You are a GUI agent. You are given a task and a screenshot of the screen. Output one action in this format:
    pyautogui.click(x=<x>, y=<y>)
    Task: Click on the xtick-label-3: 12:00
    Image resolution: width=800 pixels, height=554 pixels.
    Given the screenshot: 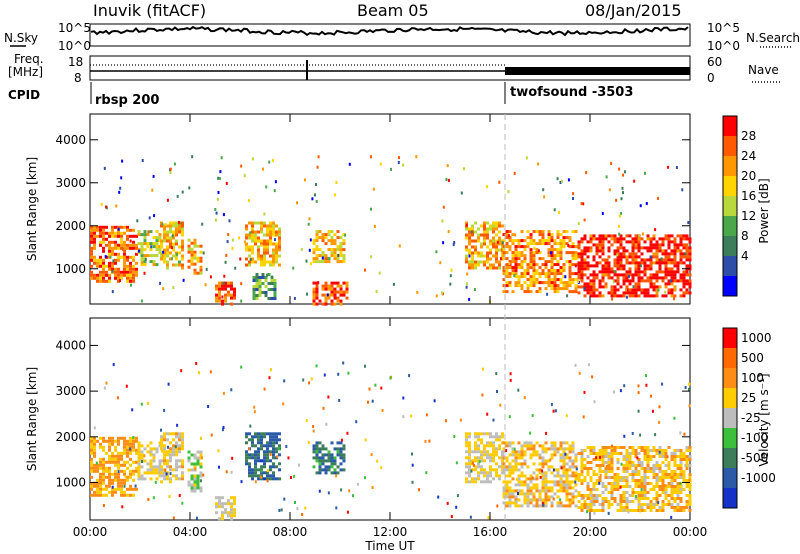 What is the action you would take?
    pyautogui.click(x=390, y=532)
    